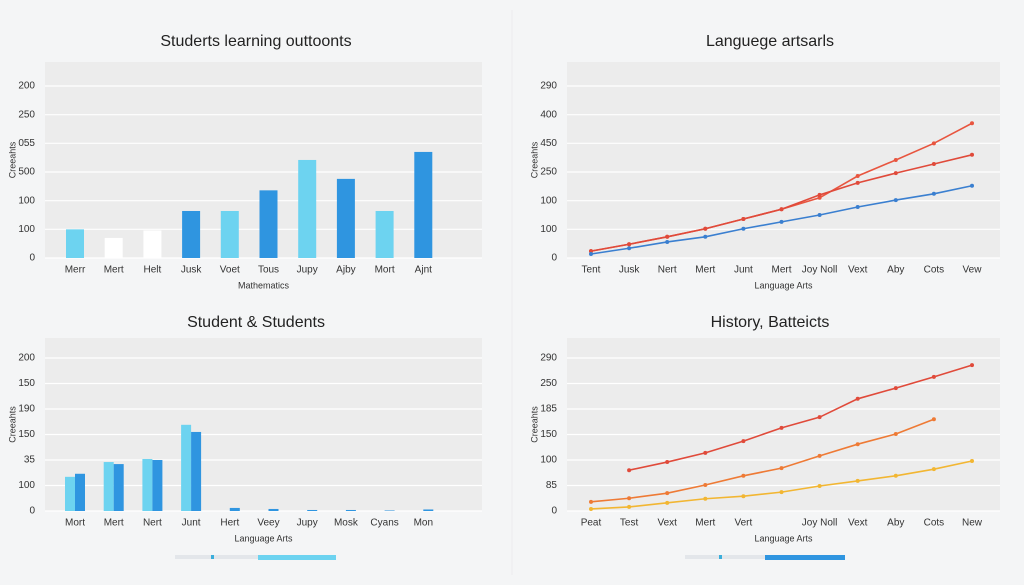 Image resolution: width=1024 pixels, height=585 pixels. Describe the element at coordinates (256, 322) in the screenshot. I see `chart-title: Student & Students` at that location.